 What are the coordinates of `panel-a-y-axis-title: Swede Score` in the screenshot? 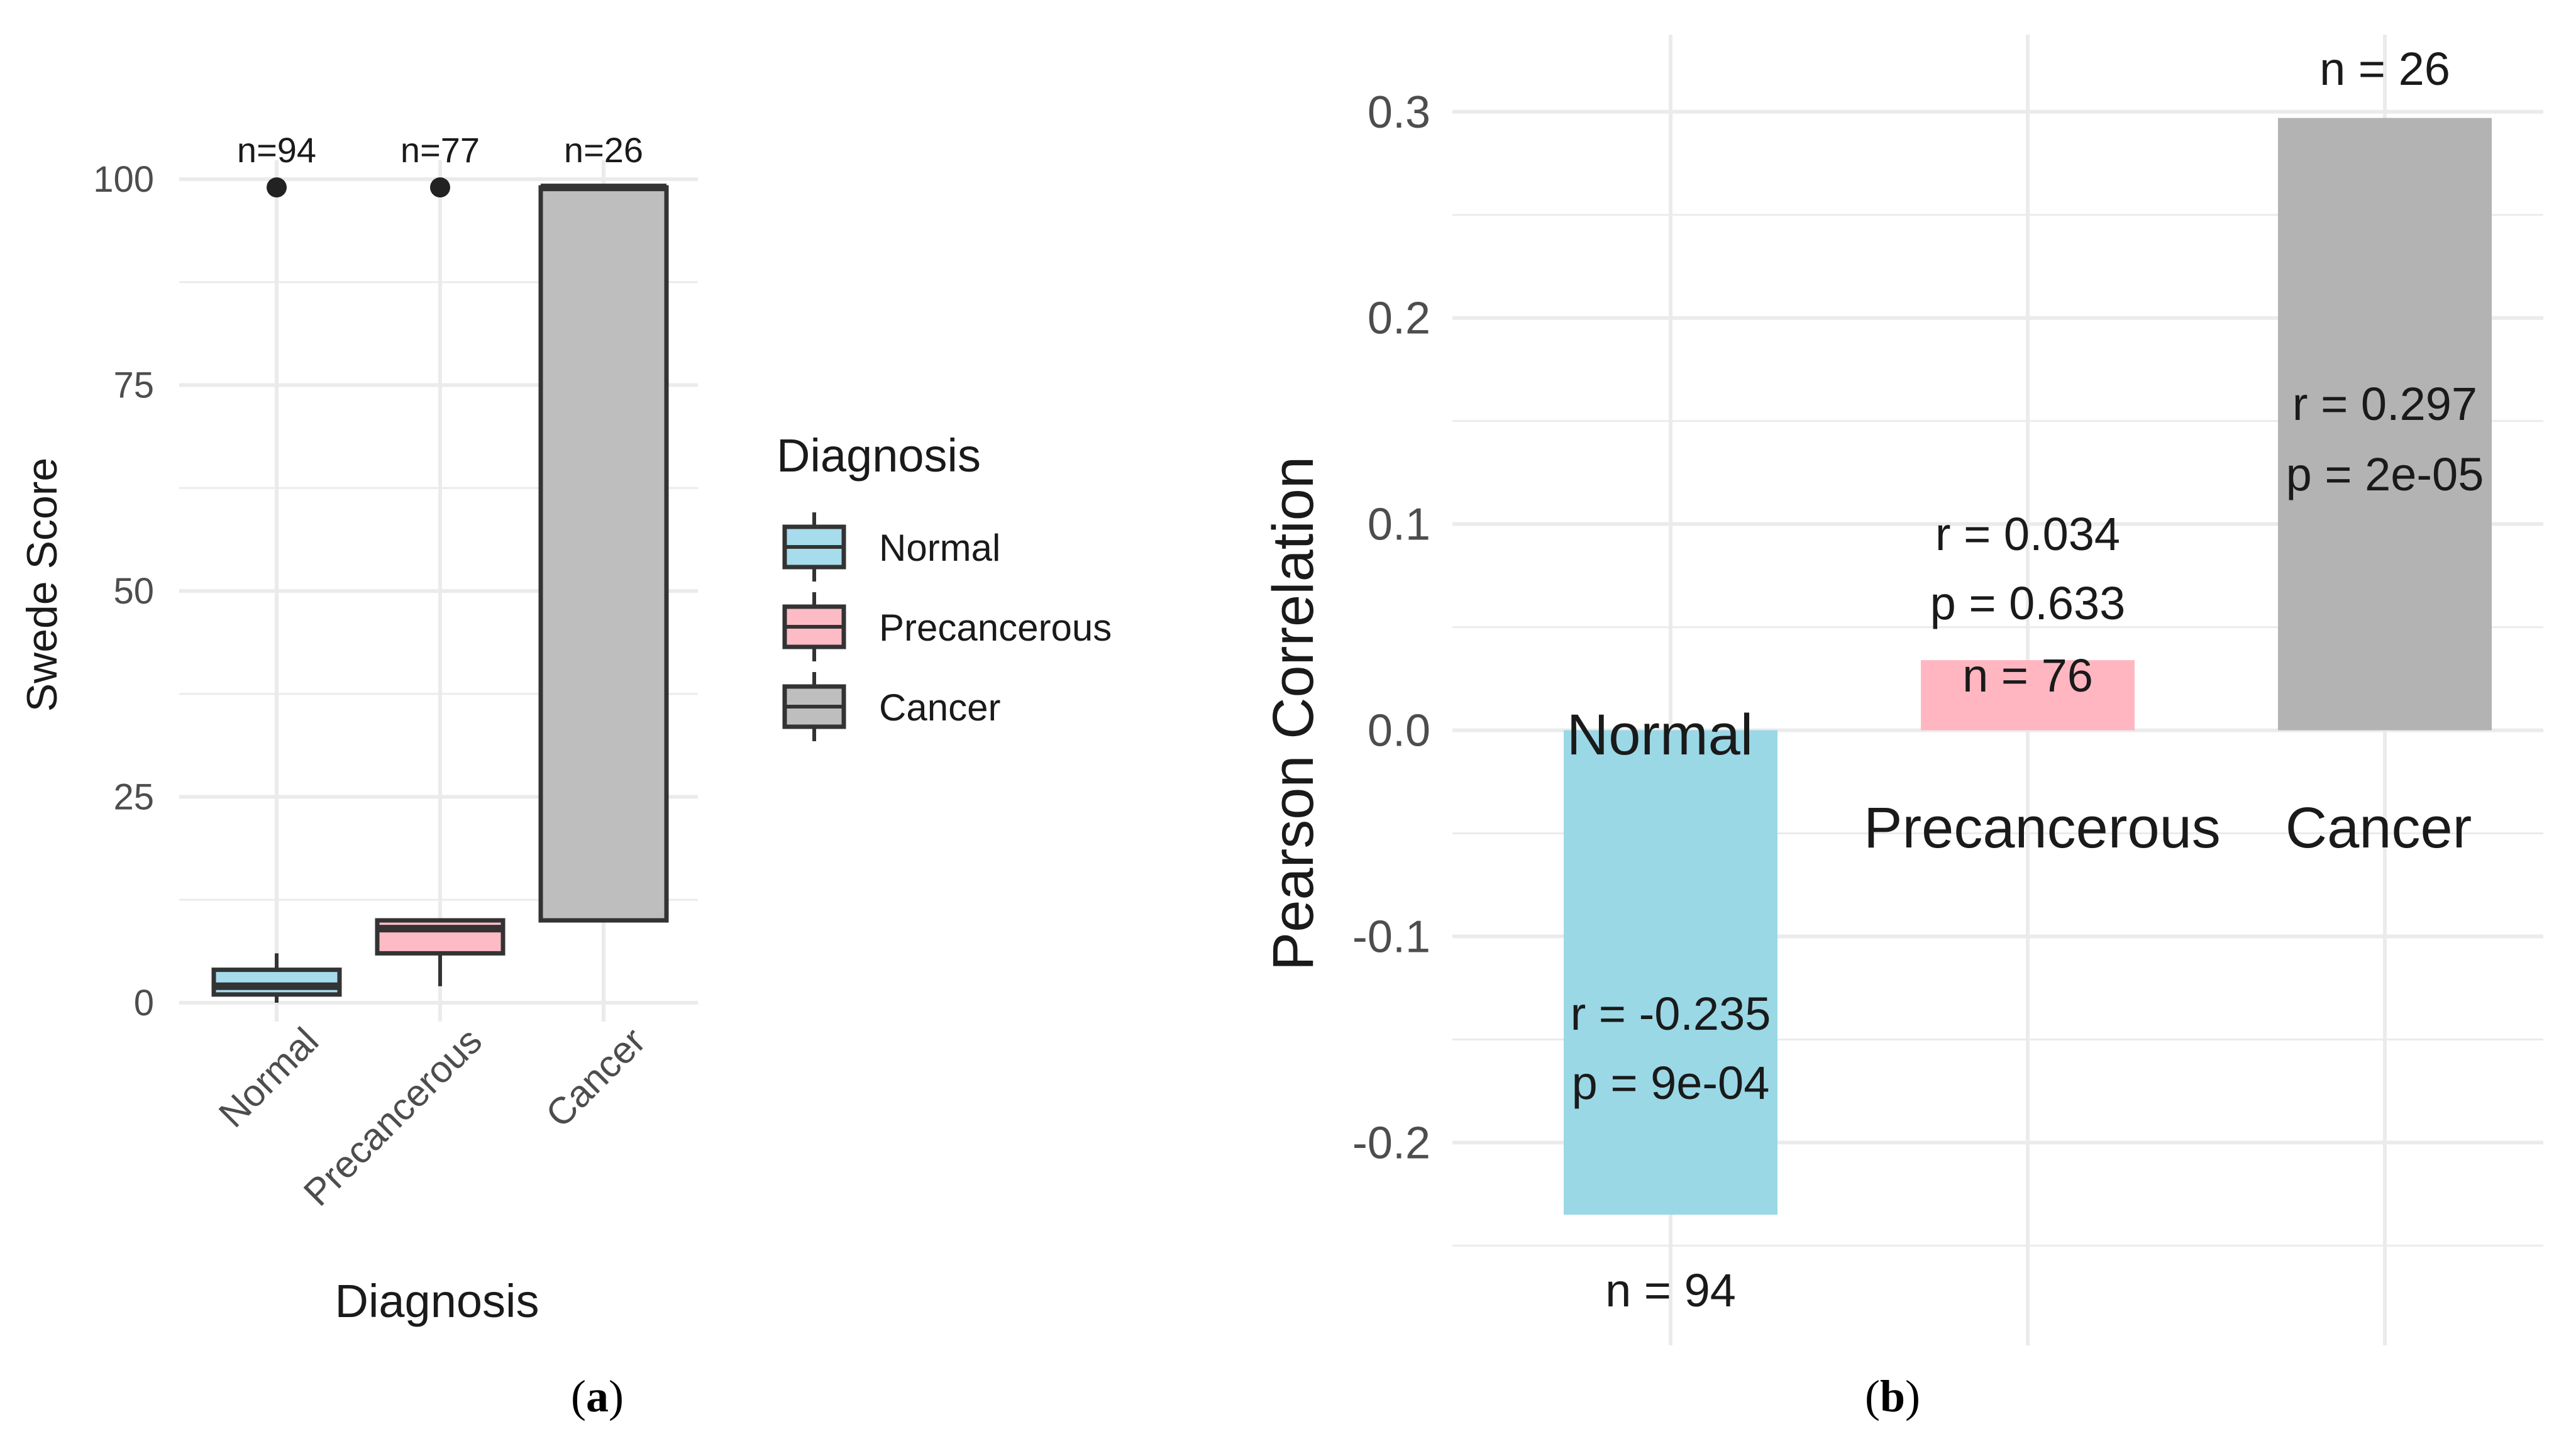 It's located at (42, 585).